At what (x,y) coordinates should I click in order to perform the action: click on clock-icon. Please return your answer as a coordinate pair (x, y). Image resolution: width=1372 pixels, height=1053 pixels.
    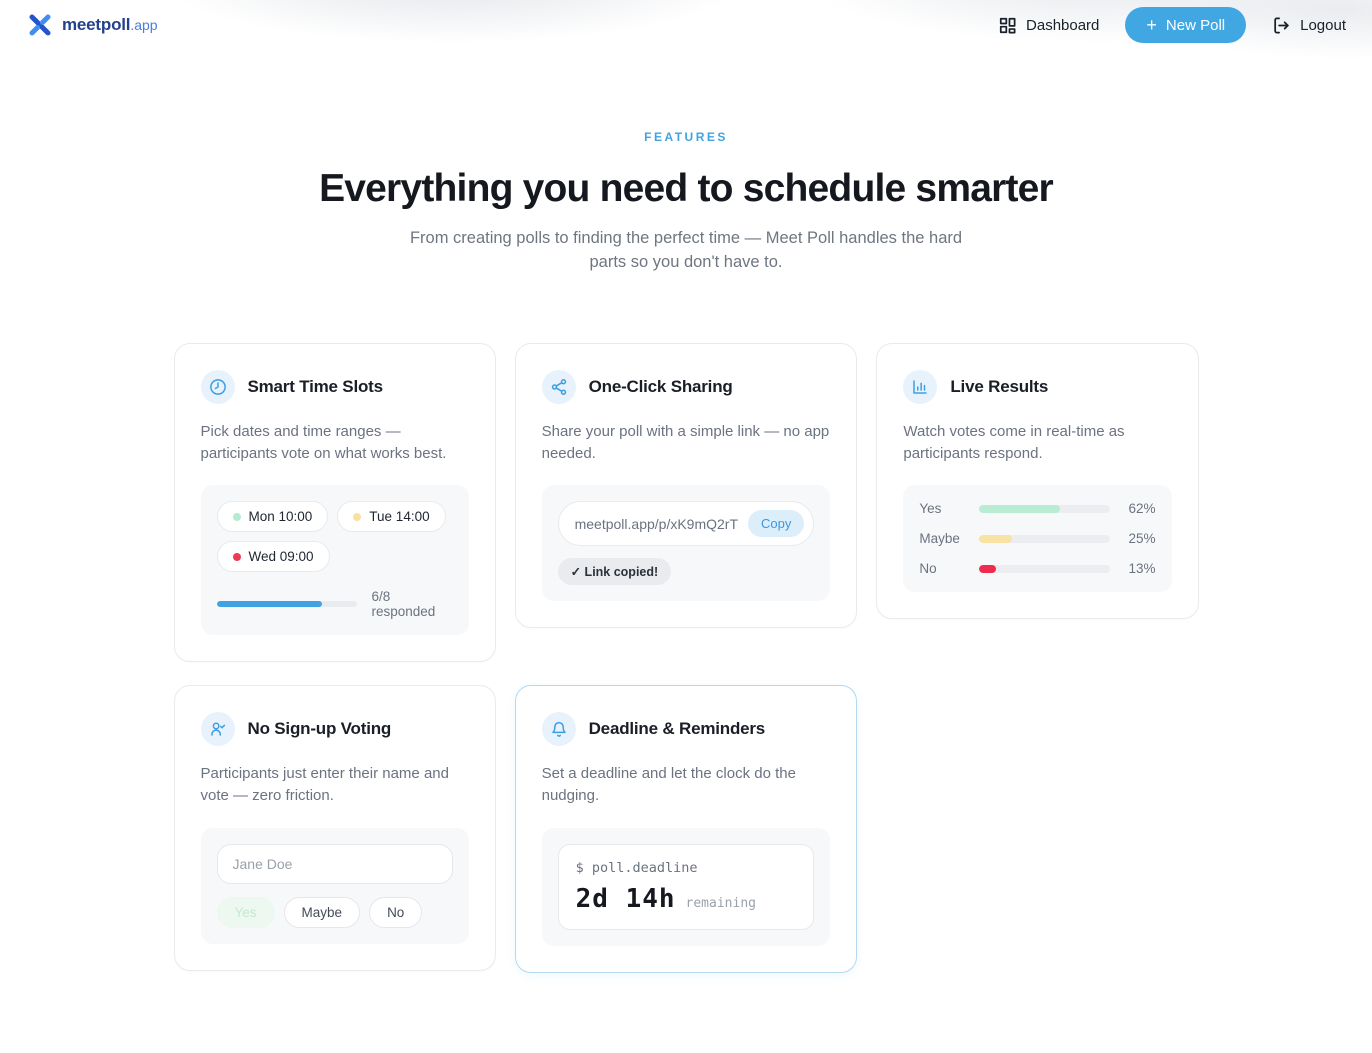
    Looking at the image, I should click on (217, 386).